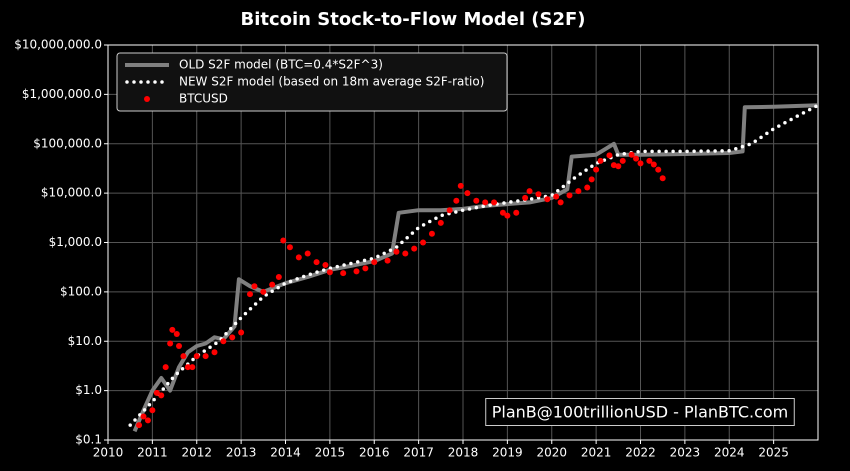  What do you see at coordinates (71, 193) in the screenshot?
I see `y-tick-label: $10,000.0` at bounding box center [71, 193].